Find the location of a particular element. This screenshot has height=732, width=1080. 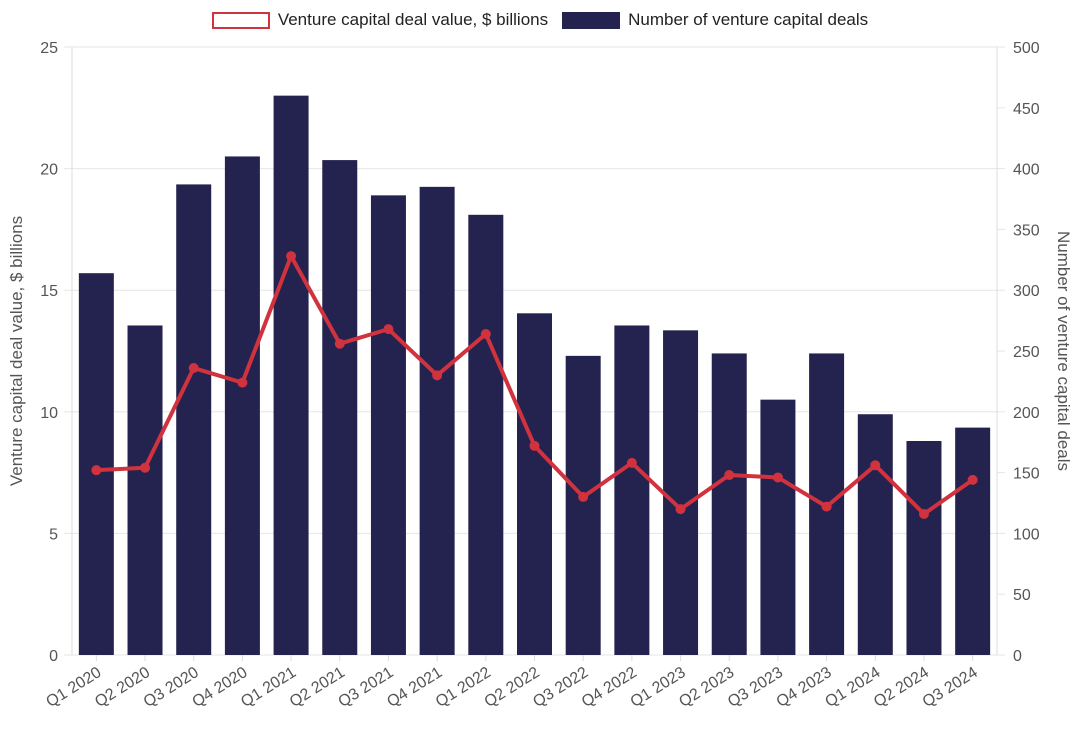

y2-tick-label: 200 is located at coordinates (1026, 413).